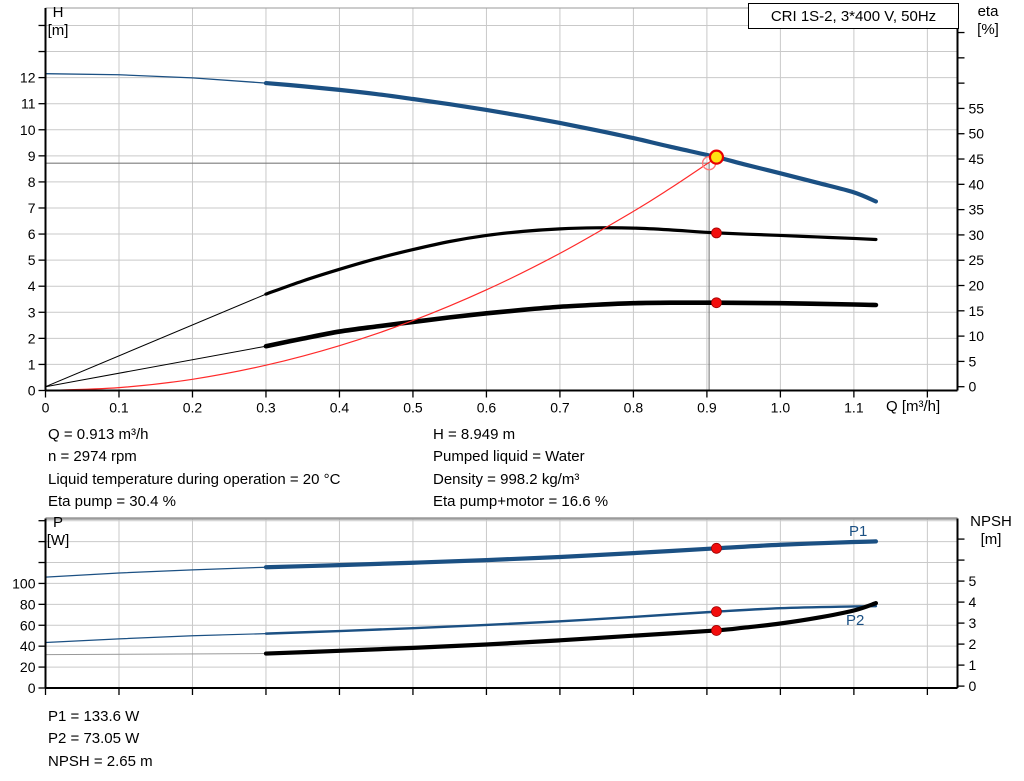 This screenshot has height=781, width=1024. I want to click on x-axis-tick-label: 0.5, so click(413, 408).